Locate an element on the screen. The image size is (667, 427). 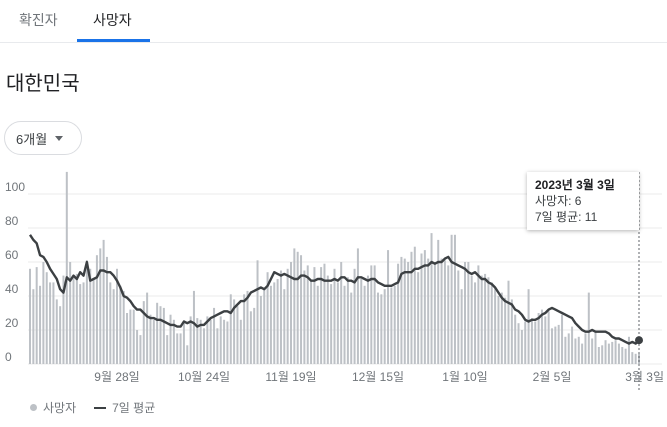
tooltip-deaths: 사망자: 6 is located at coordinates (558, 201).